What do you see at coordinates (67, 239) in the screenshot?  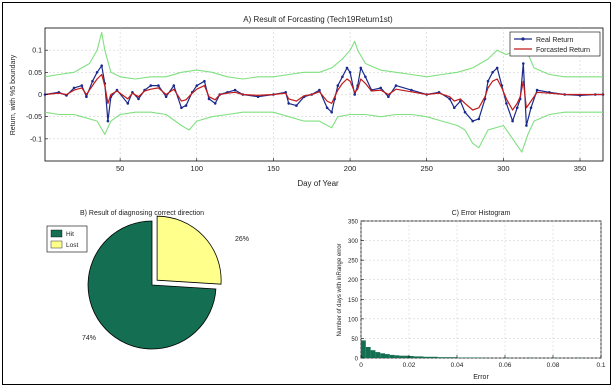 I see `pie-legend: Hit Lost` at bounding box center [67, 239].